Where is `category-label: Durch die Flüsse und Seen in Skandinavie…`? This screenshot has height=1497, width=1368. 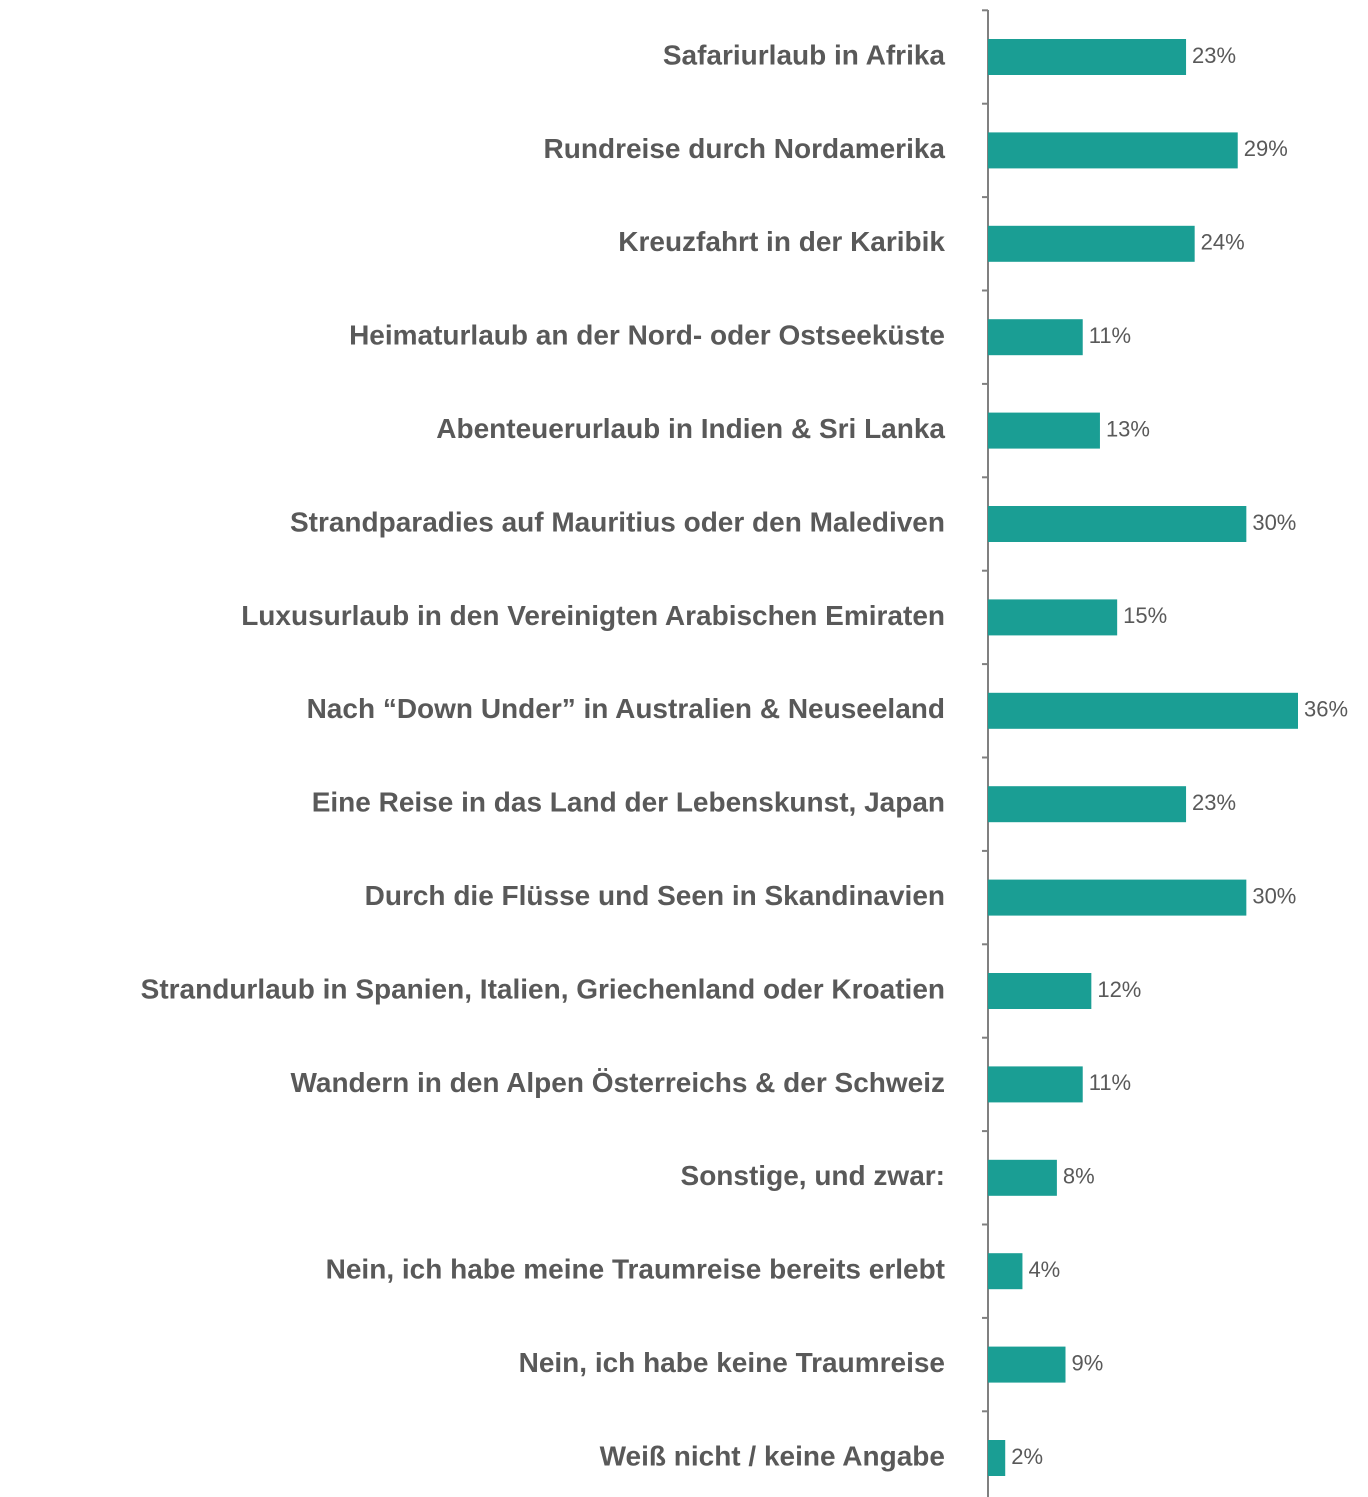
category-label: Durch die Flüsse und Seen in Skandinavie… is located at coordinates (655, 895).